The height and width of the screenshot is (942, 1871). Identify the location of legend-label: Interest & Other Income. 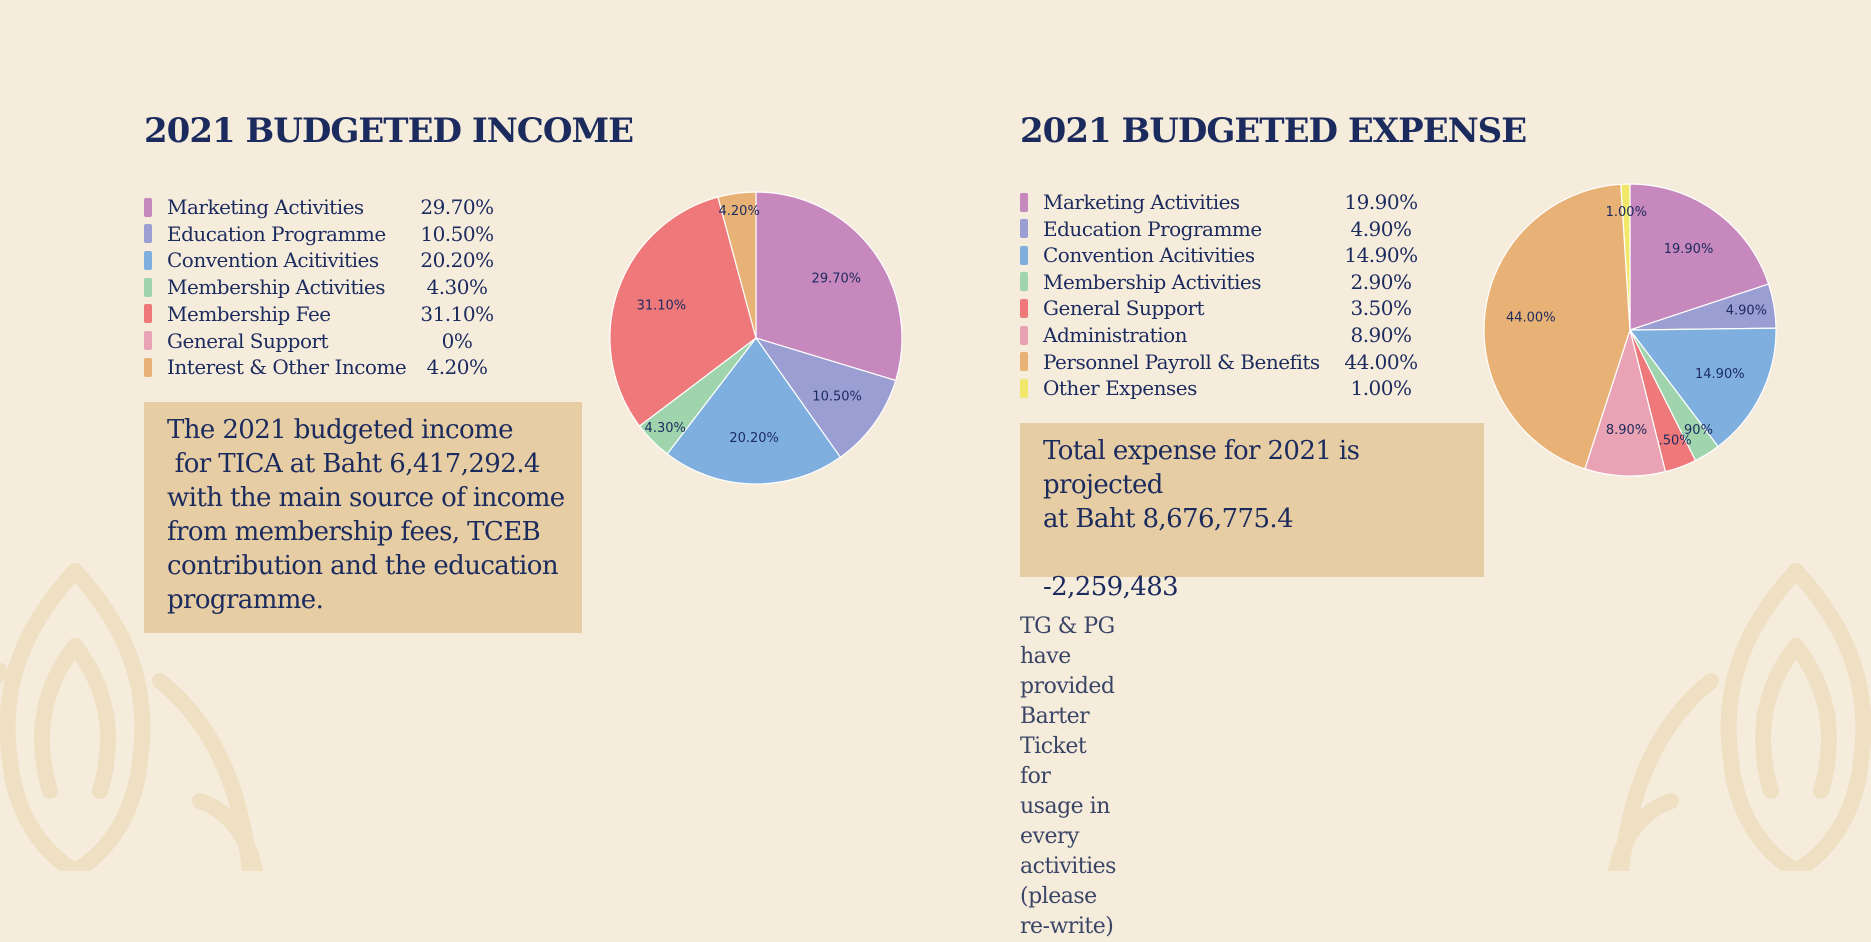
(287, 367).